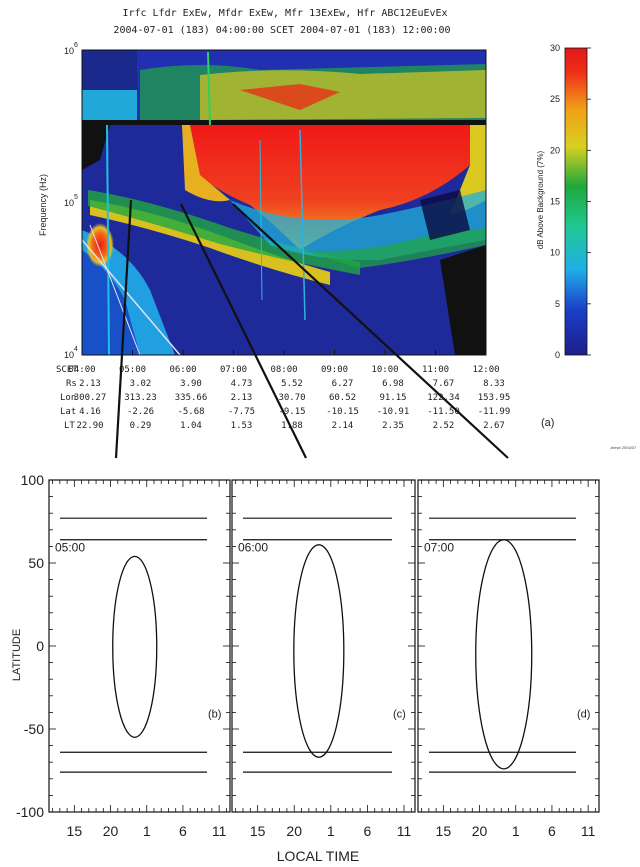  What do you see at coordinates (76, 349) in the screenshot?
I see `ytick-1e4-exp: 4` at bounding box center [76, 349].